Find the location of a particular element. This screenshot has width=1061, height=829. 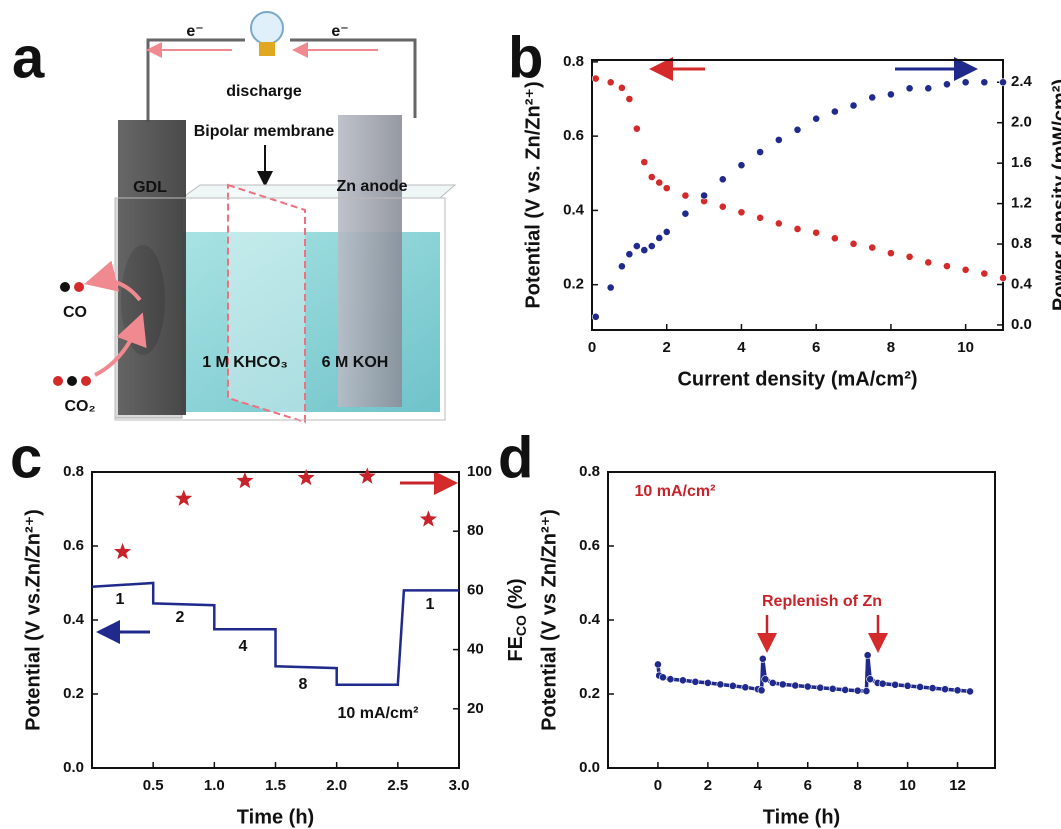

y2-tick-label: 60 is located at coordinates (475, 589).